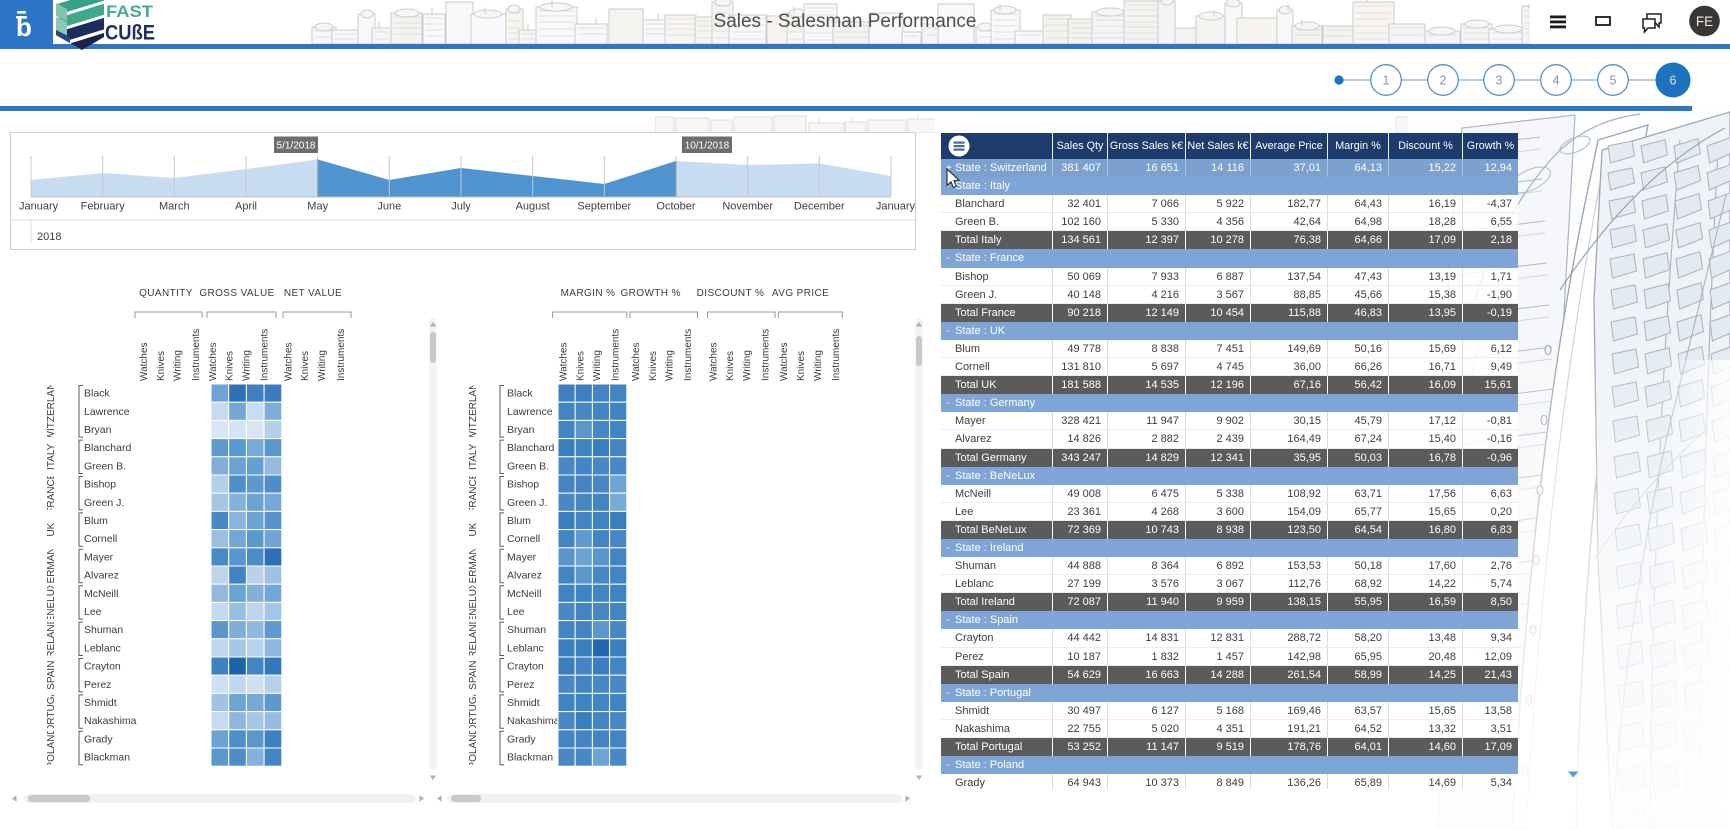  Describe the element at coordinates (1704, 21) in the screenshot. I see `svg-text: FE` at that location.